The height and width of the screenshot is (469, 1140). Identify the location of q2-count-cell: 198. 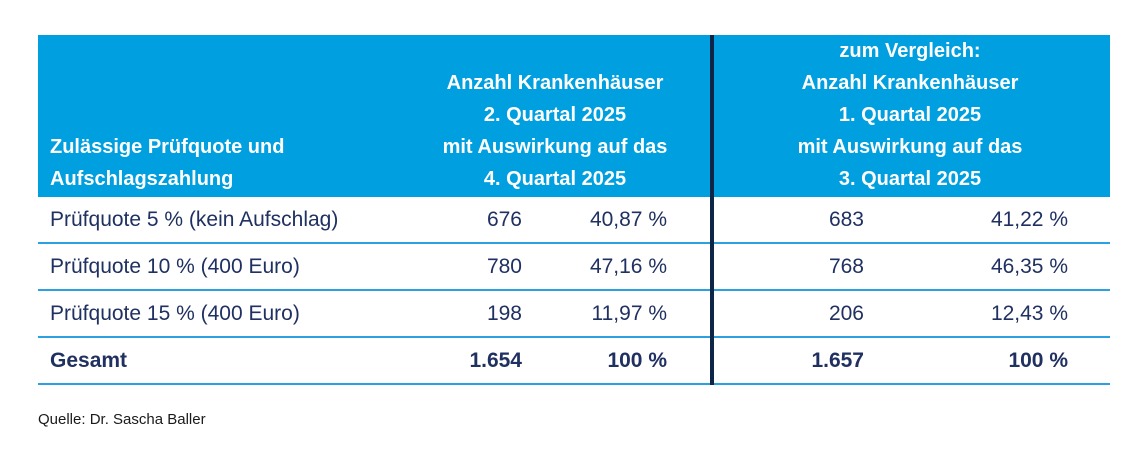
(504, 313).